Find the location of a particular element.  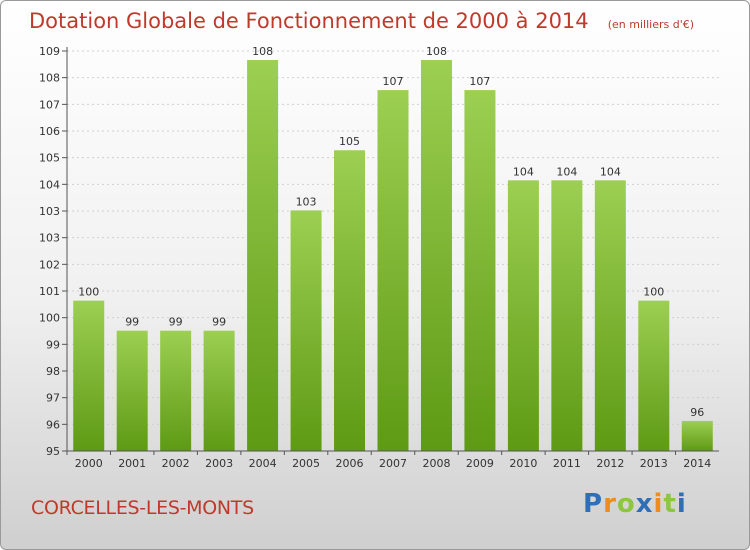

logo-letter: x is located at coordinates (644, 504).